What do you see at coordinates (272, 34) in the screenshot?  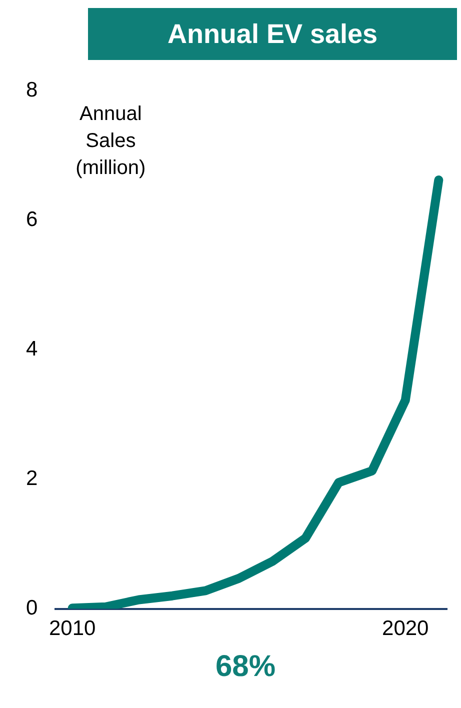 I see `chart-title: Annual EV sales` at bounding box center [272, 34].